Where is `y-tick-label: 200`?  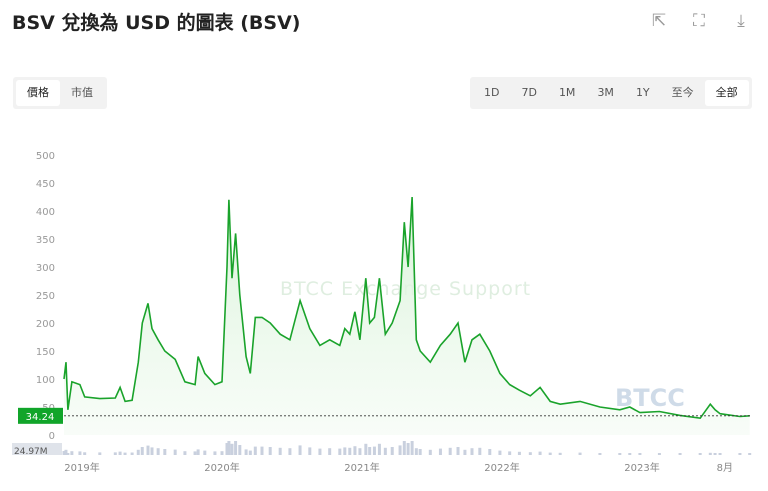 y-tick-label: 200 is located at coordinates (45, 324).